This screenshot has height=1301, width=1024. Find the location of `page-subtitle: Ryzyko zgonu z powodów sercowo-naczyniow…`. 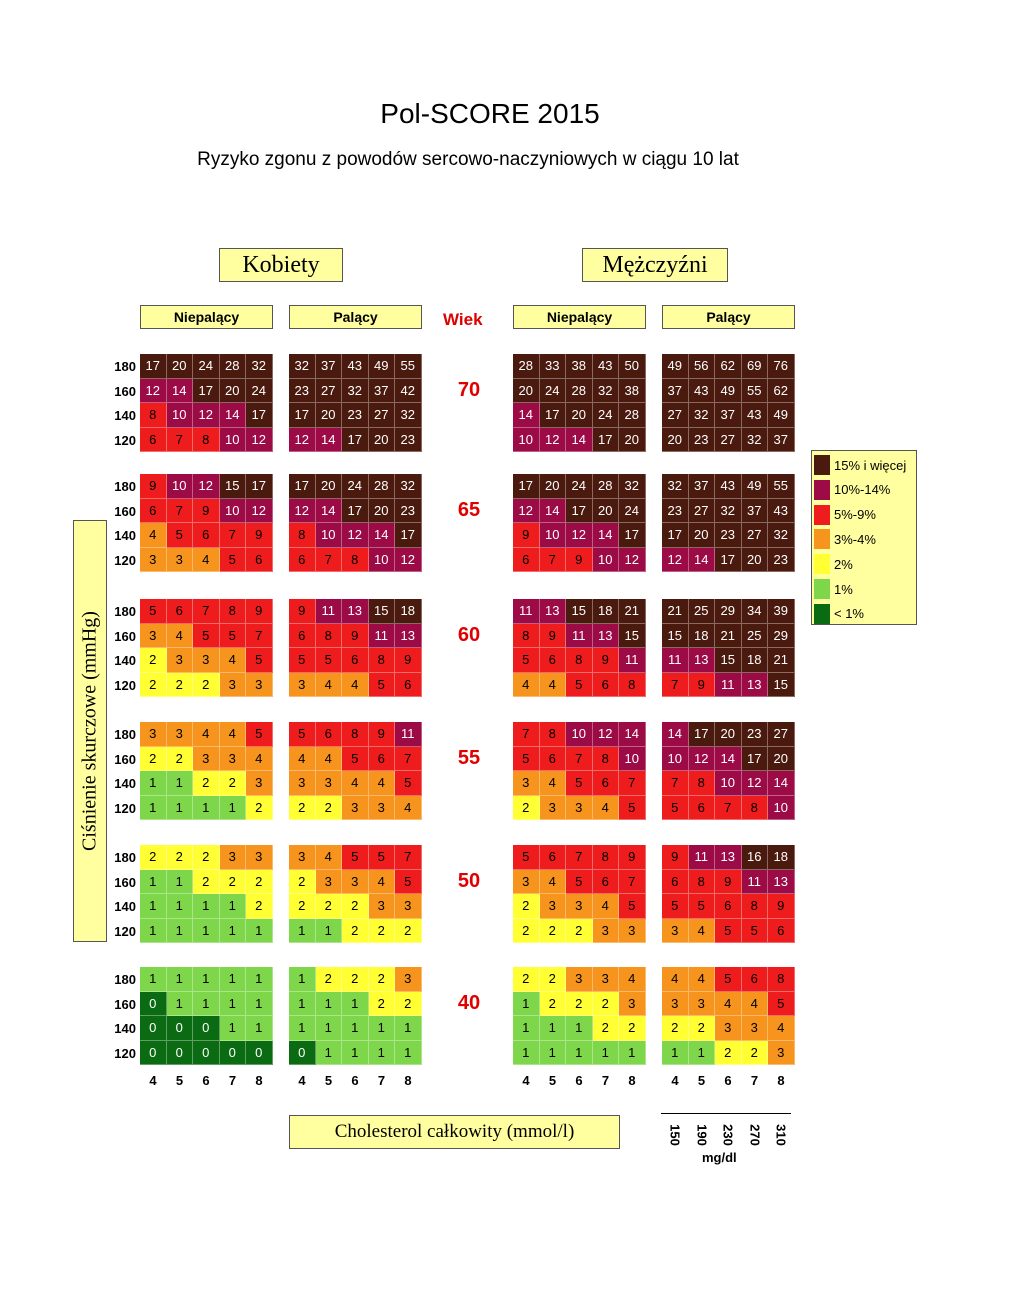

page-subtitle: Ryzyko zgonu z powodów sercowo-naczyniow… is located at coordinates (468, 159).